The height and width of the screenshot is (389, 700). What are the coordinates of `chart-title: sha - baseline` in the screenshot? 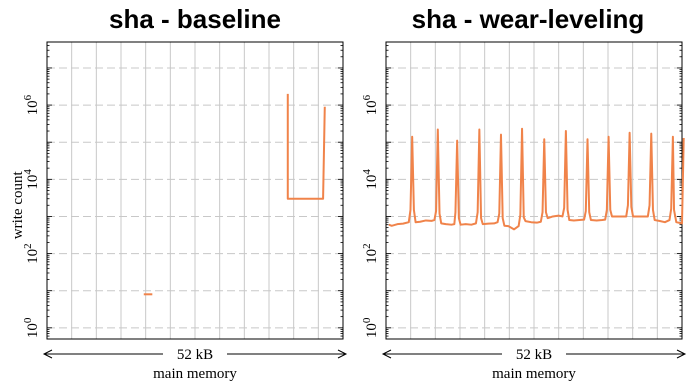 It's located at (195, 19).